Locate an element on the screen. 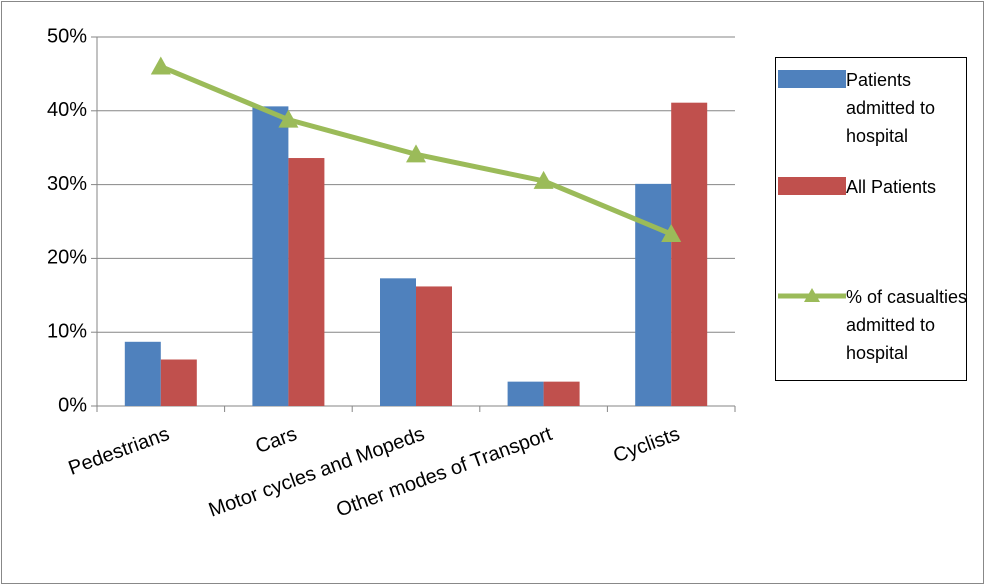 The width and height of the screenshot is (986, 586). legend-label: Patients admitted to hospital is located at coordinates (891, 108).